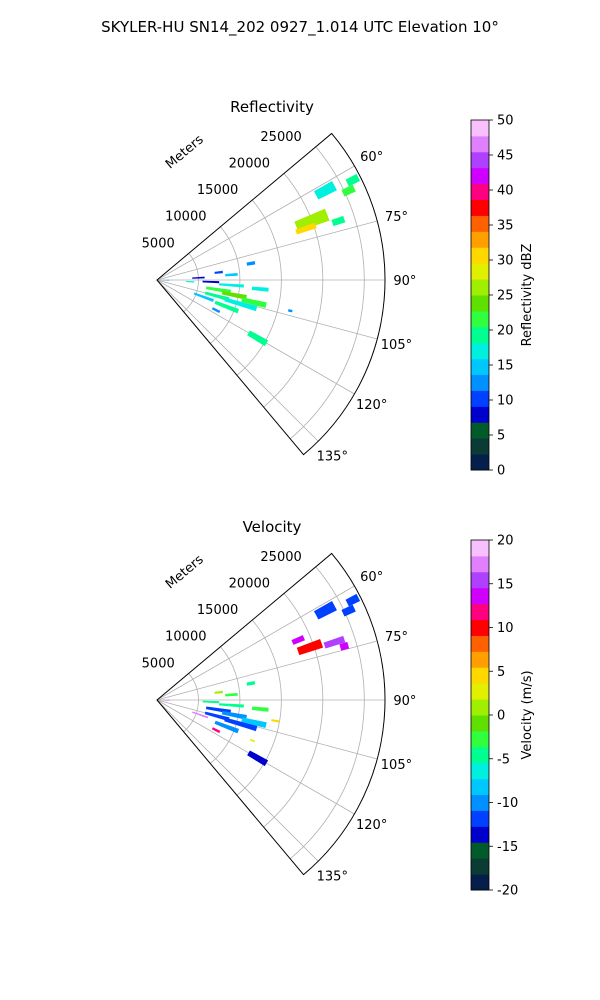  What do you see at coordinates (505, 121) in the screenshot?
I see `colorbar-tick-label: 50` at bounding box center [505, 121].